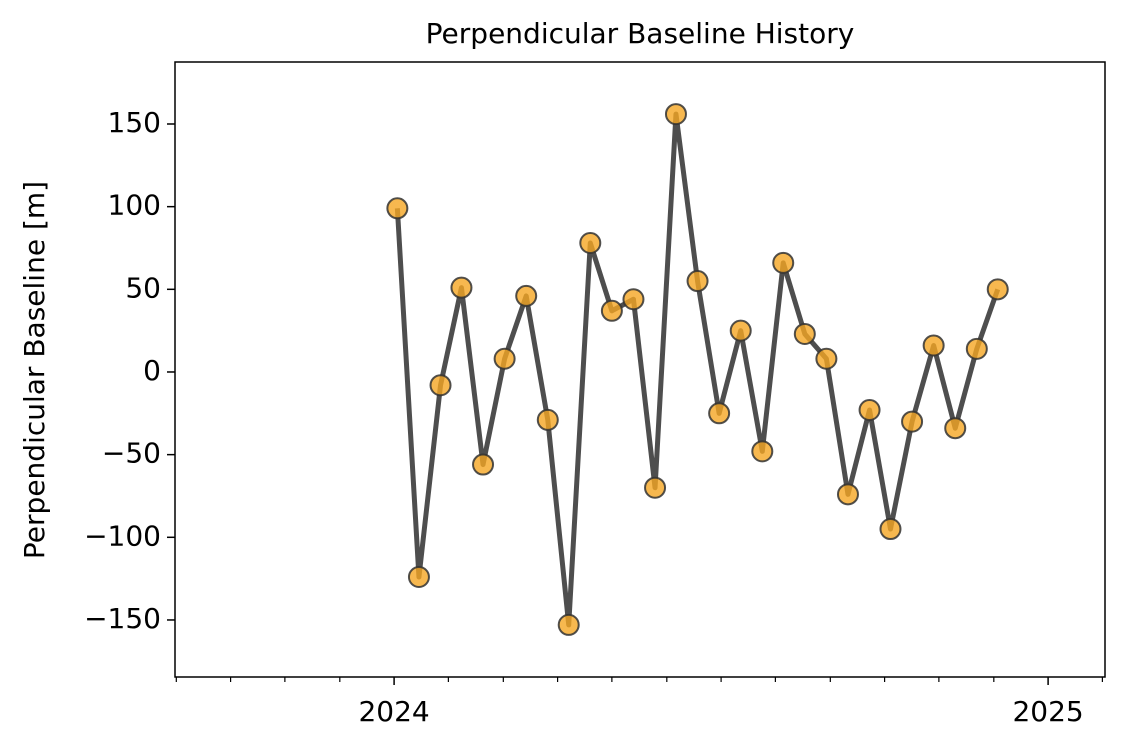  What do you see at coordinates (152, 370) in the screenshot?
I see `y-tick-label: 0` at bounding box center [152, 370].